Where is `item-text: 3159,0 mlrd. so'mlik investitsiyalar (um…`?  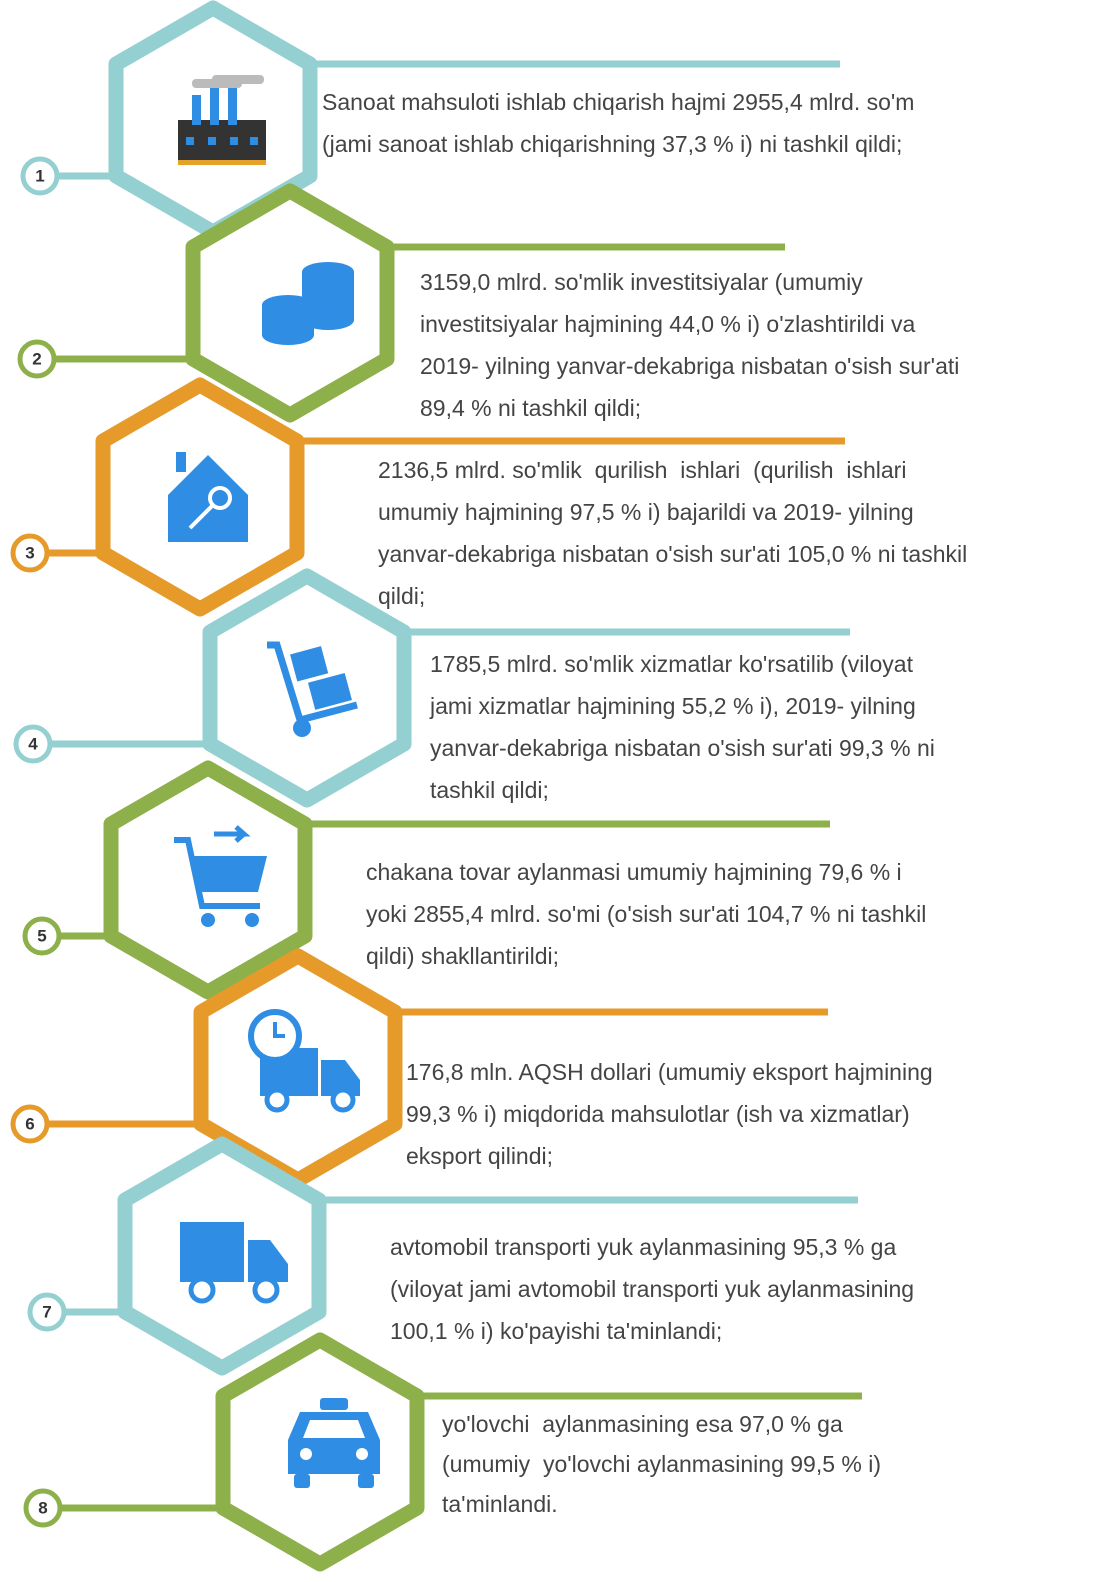
item-text: 3159,0 mlrd. so'mlik investitsiyalar (um… is located at coordinates (641, 282).